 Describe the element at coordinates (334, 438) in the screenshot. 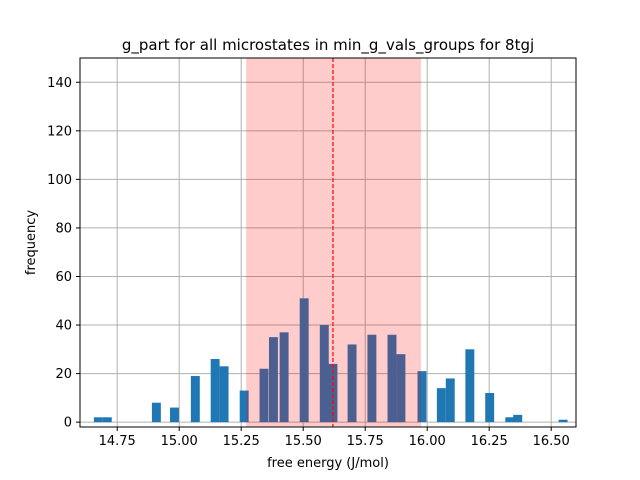

I see `x-axis-ticks: 14.75 15.00 15.25 15.50 15.75 16.00 16.25 16.50` at that location.